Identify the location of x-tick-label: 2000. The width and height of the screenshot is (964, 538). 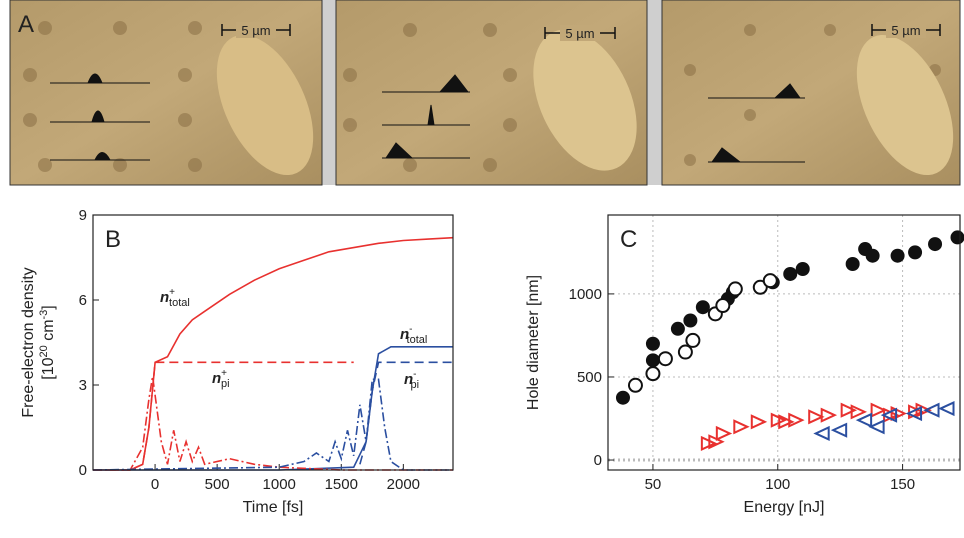
(403, 484).